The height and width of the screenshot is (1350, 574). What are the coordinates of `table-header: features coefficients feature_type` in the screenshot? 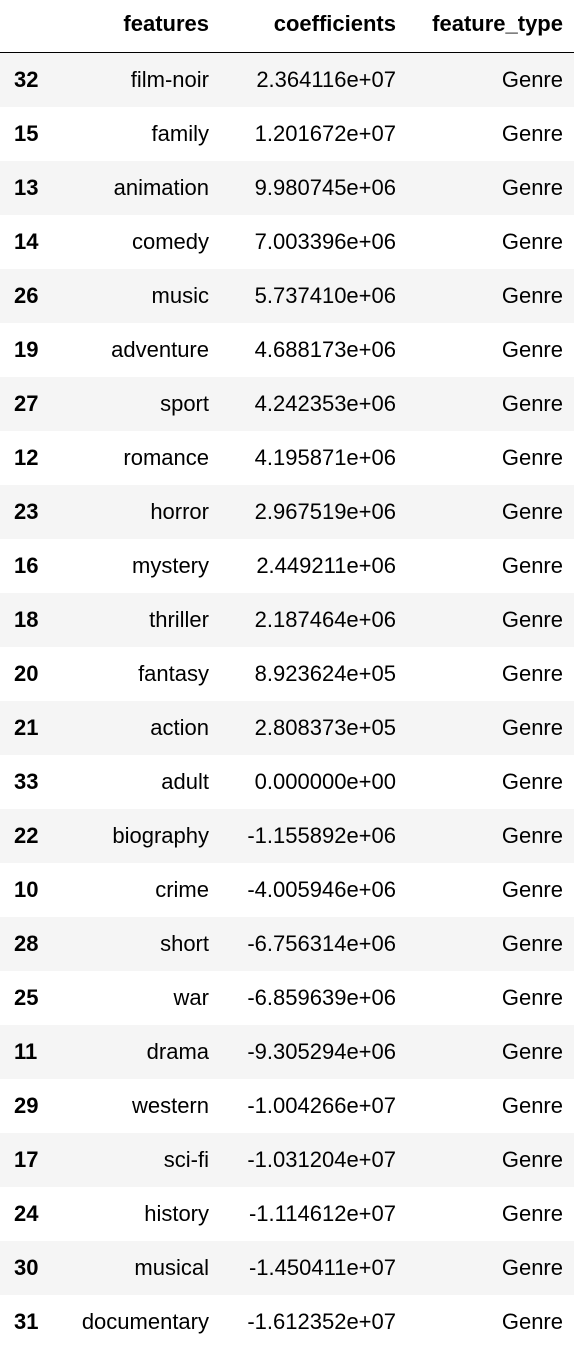 It's located at (287, 26).